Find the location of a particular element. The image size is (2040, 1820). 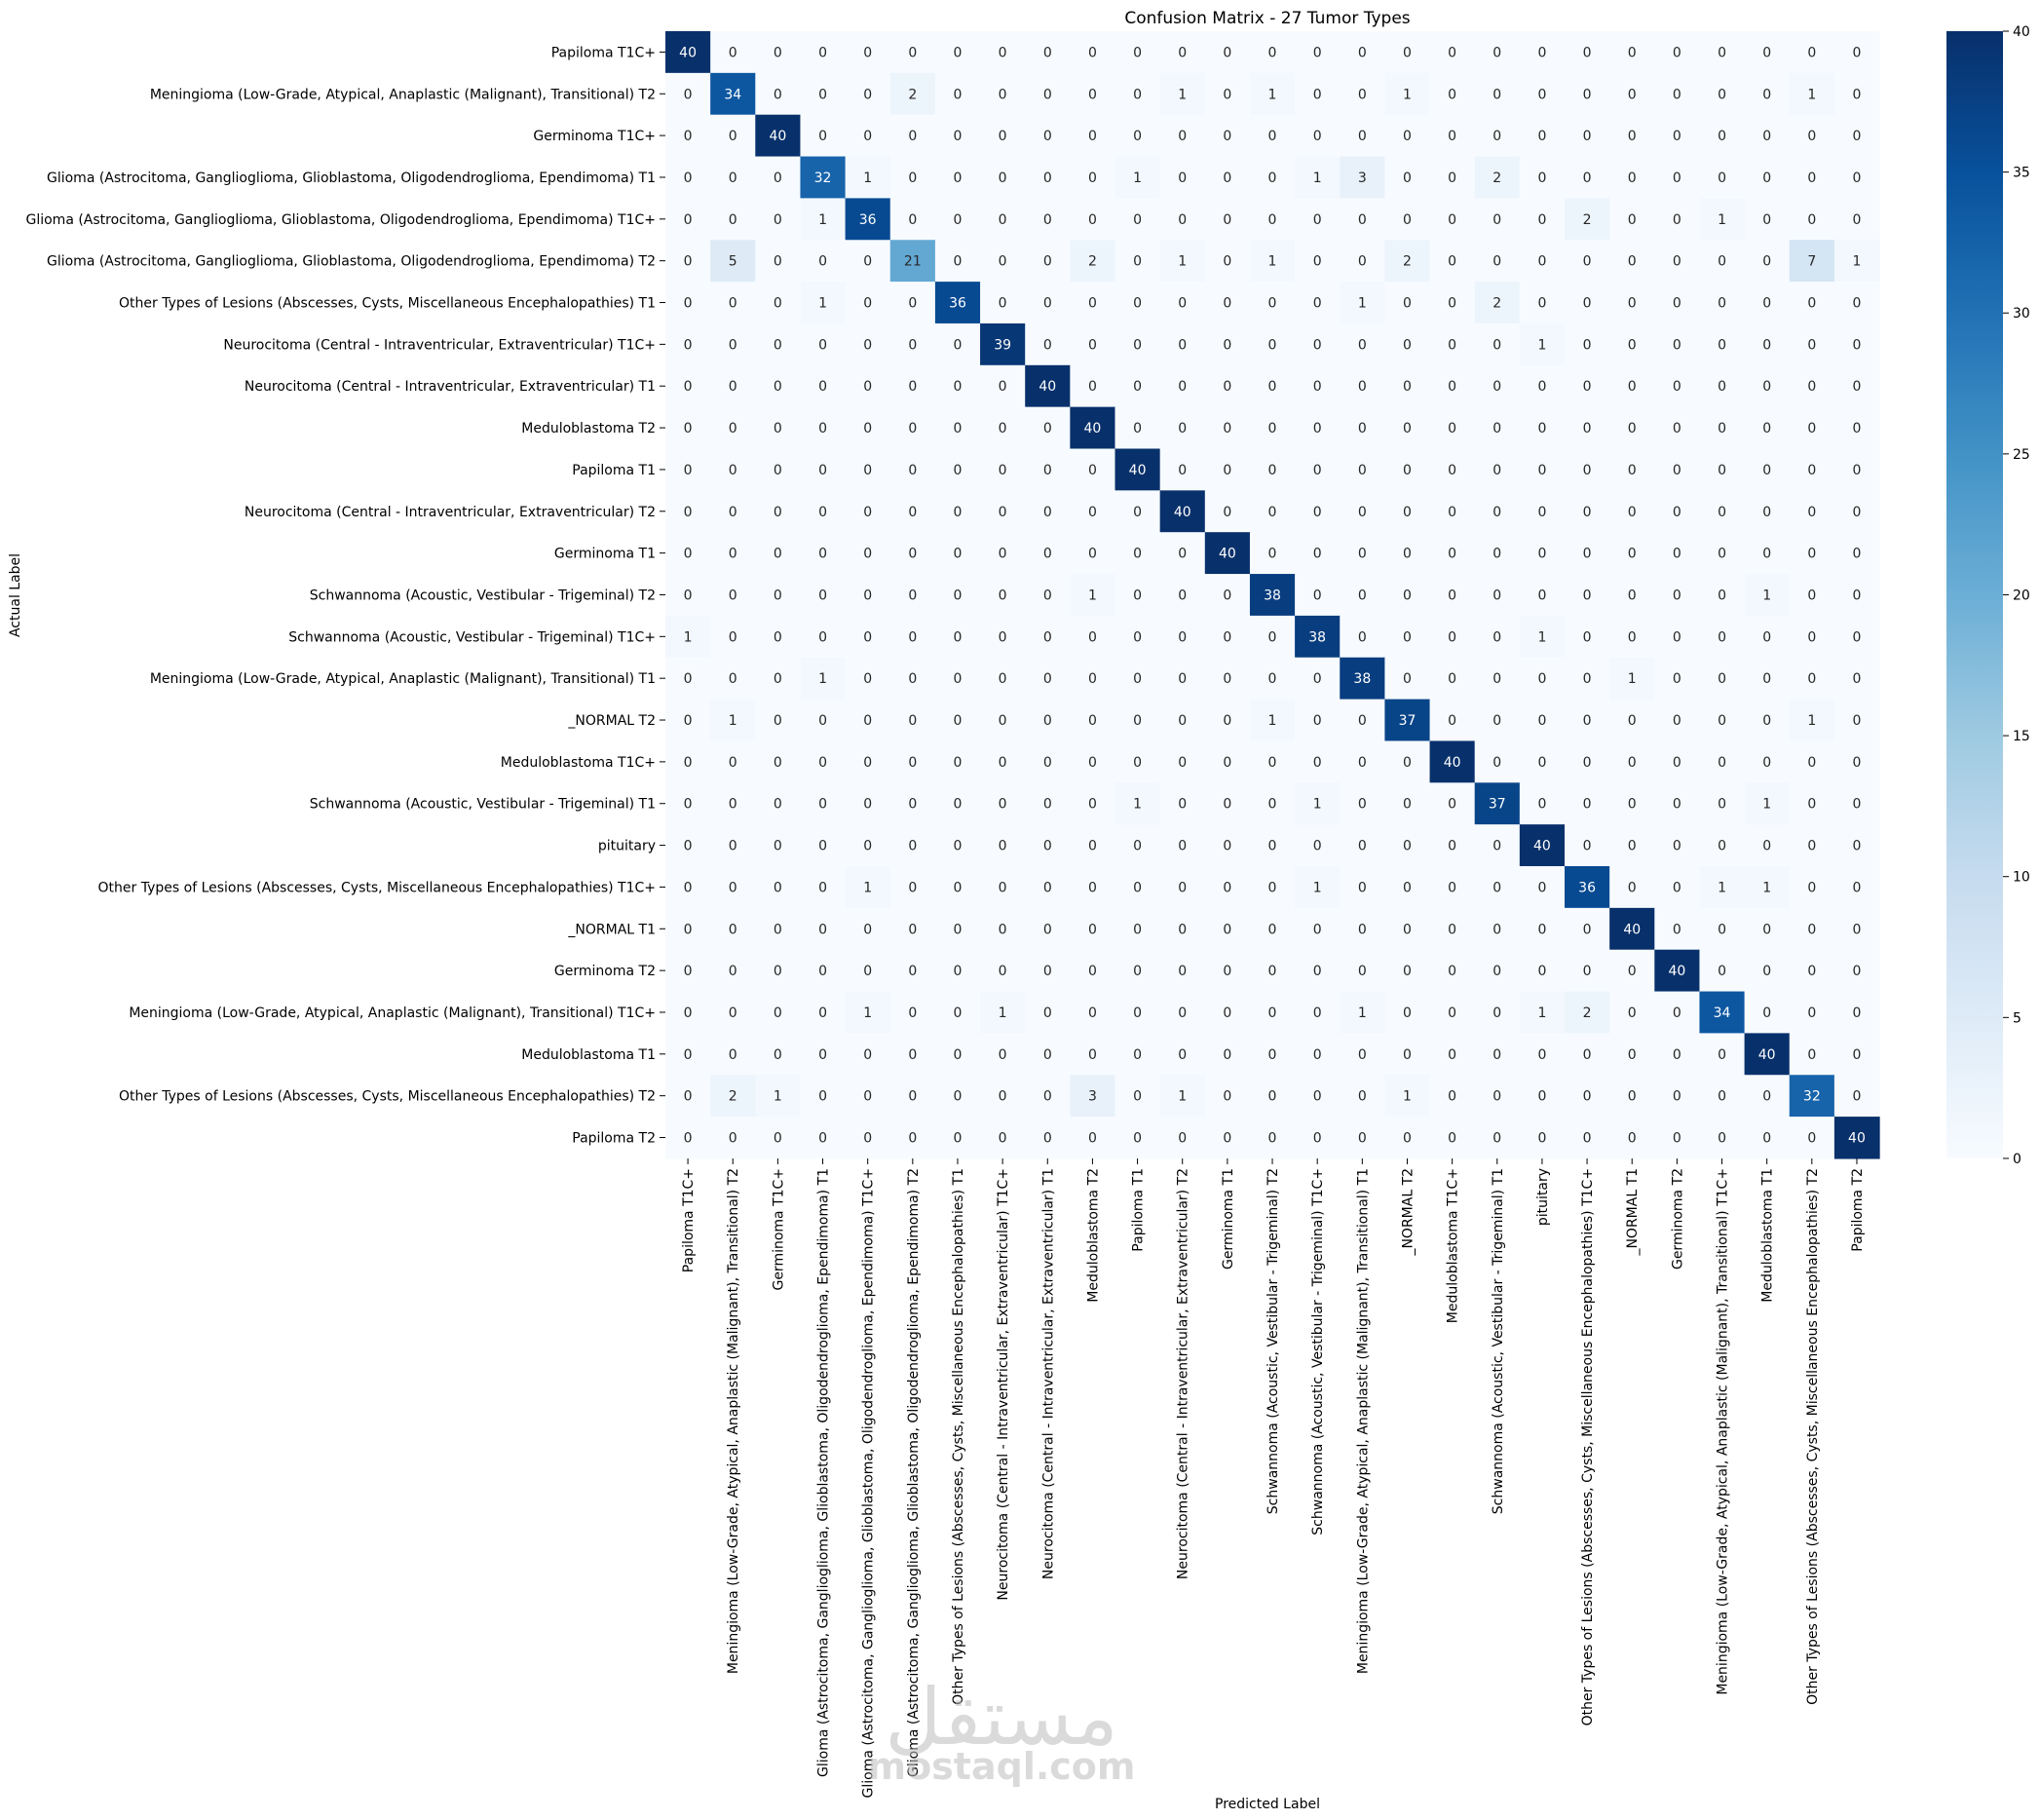

cell-value: 40 is located at coordinates (1767, 1055).